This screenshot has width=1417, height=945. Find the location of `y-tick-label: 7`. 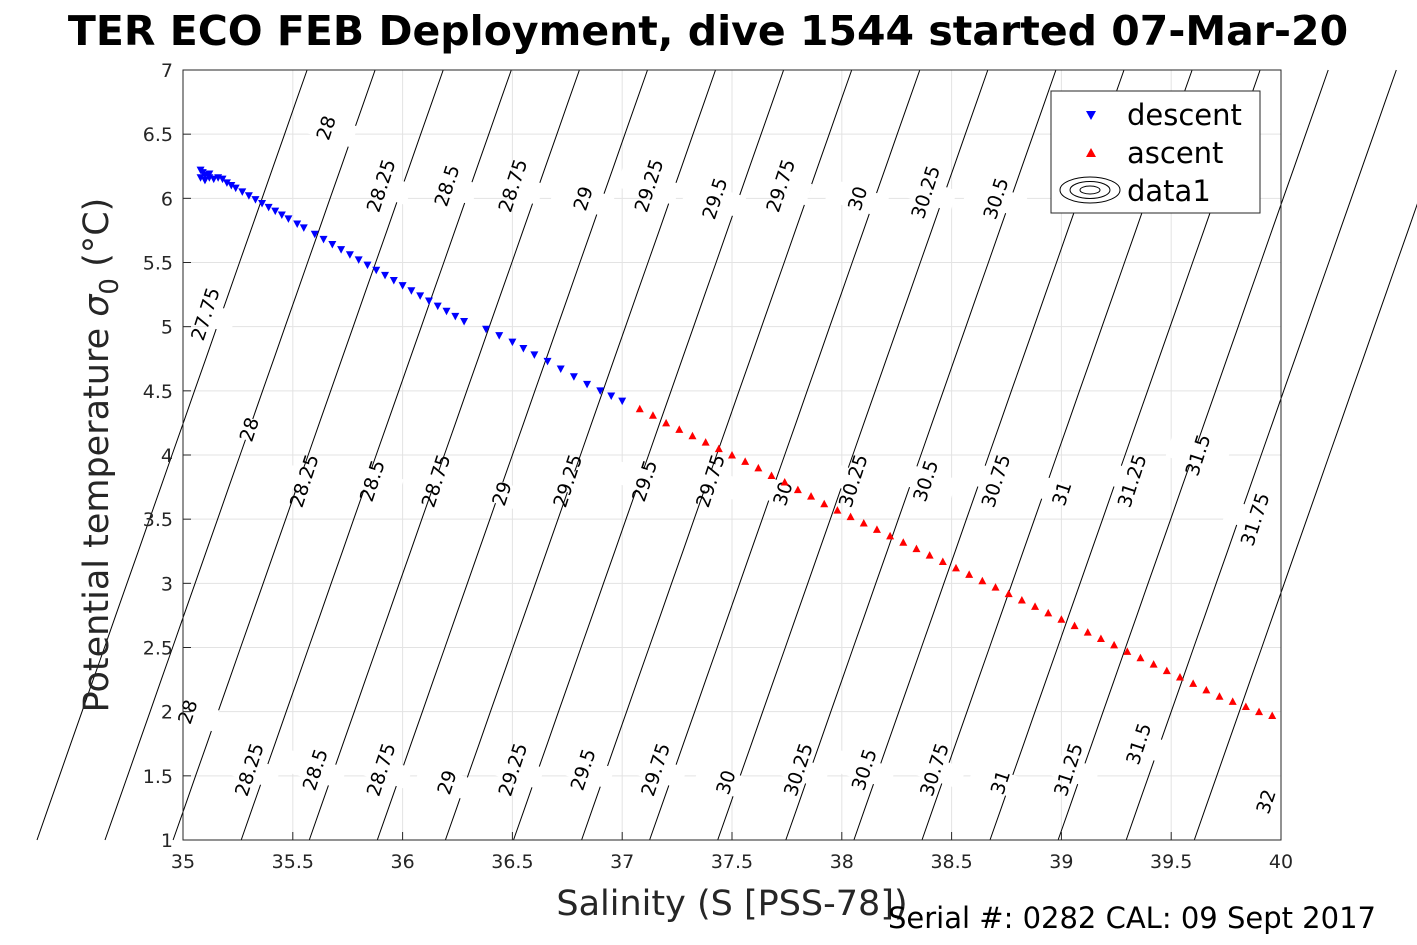

y-tick-label: 7 is located at coordinates (167, 71).